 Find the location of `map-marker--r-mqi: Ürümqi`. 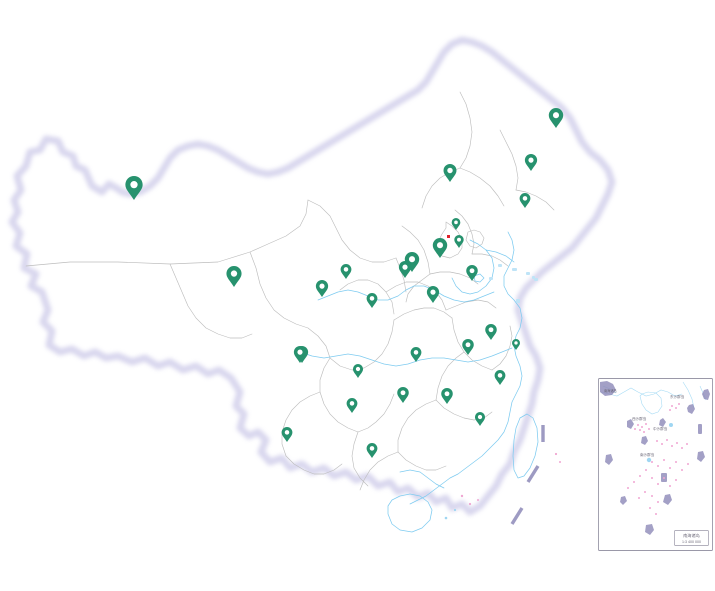

map-marker--r-mqi: Ürümqi is located at coordinates (134, 188).